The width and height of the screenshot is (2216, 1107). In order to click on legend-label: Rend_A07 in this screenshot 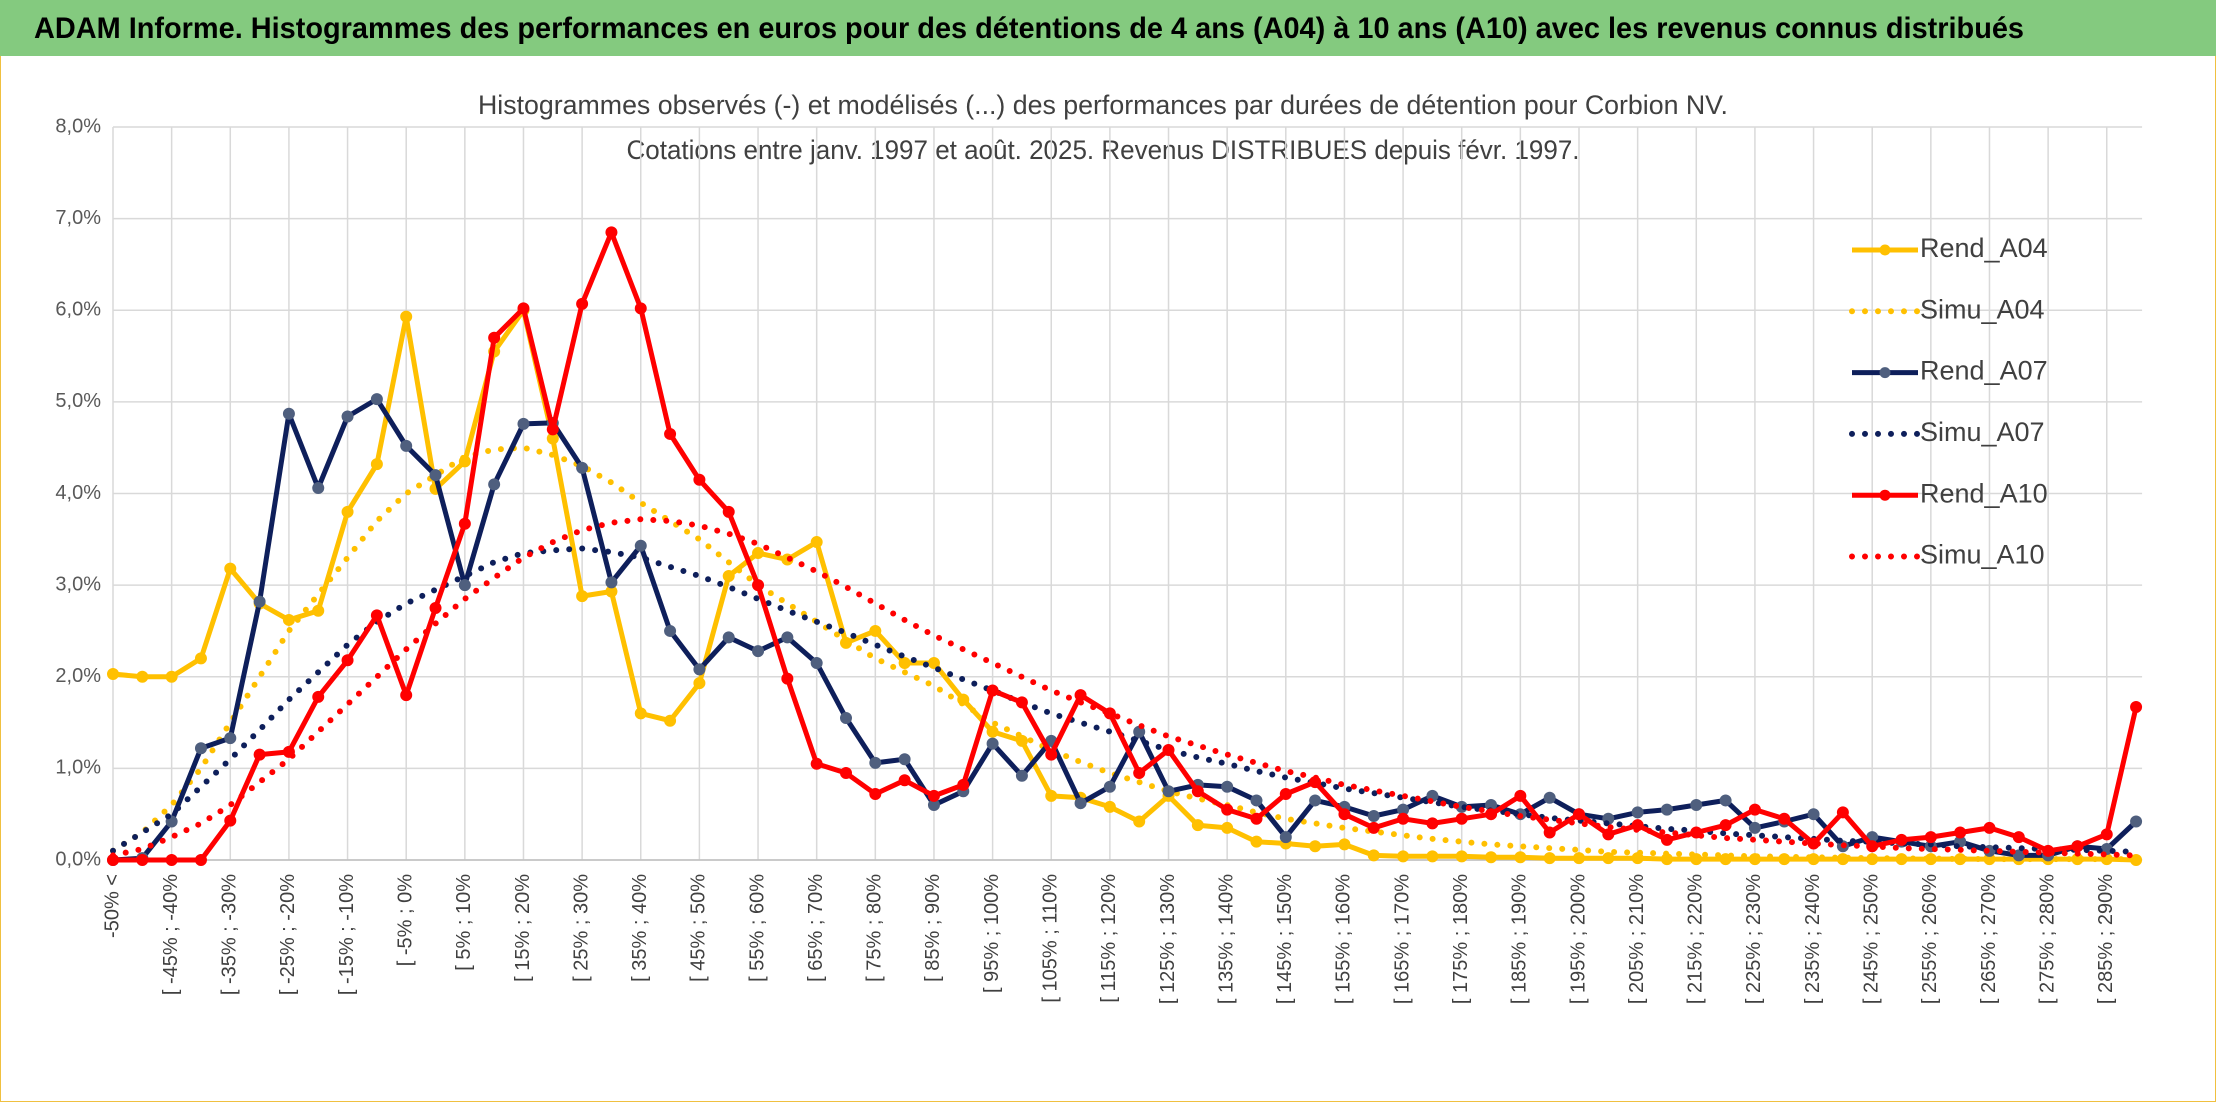, I will do `click(1984, 371)`.